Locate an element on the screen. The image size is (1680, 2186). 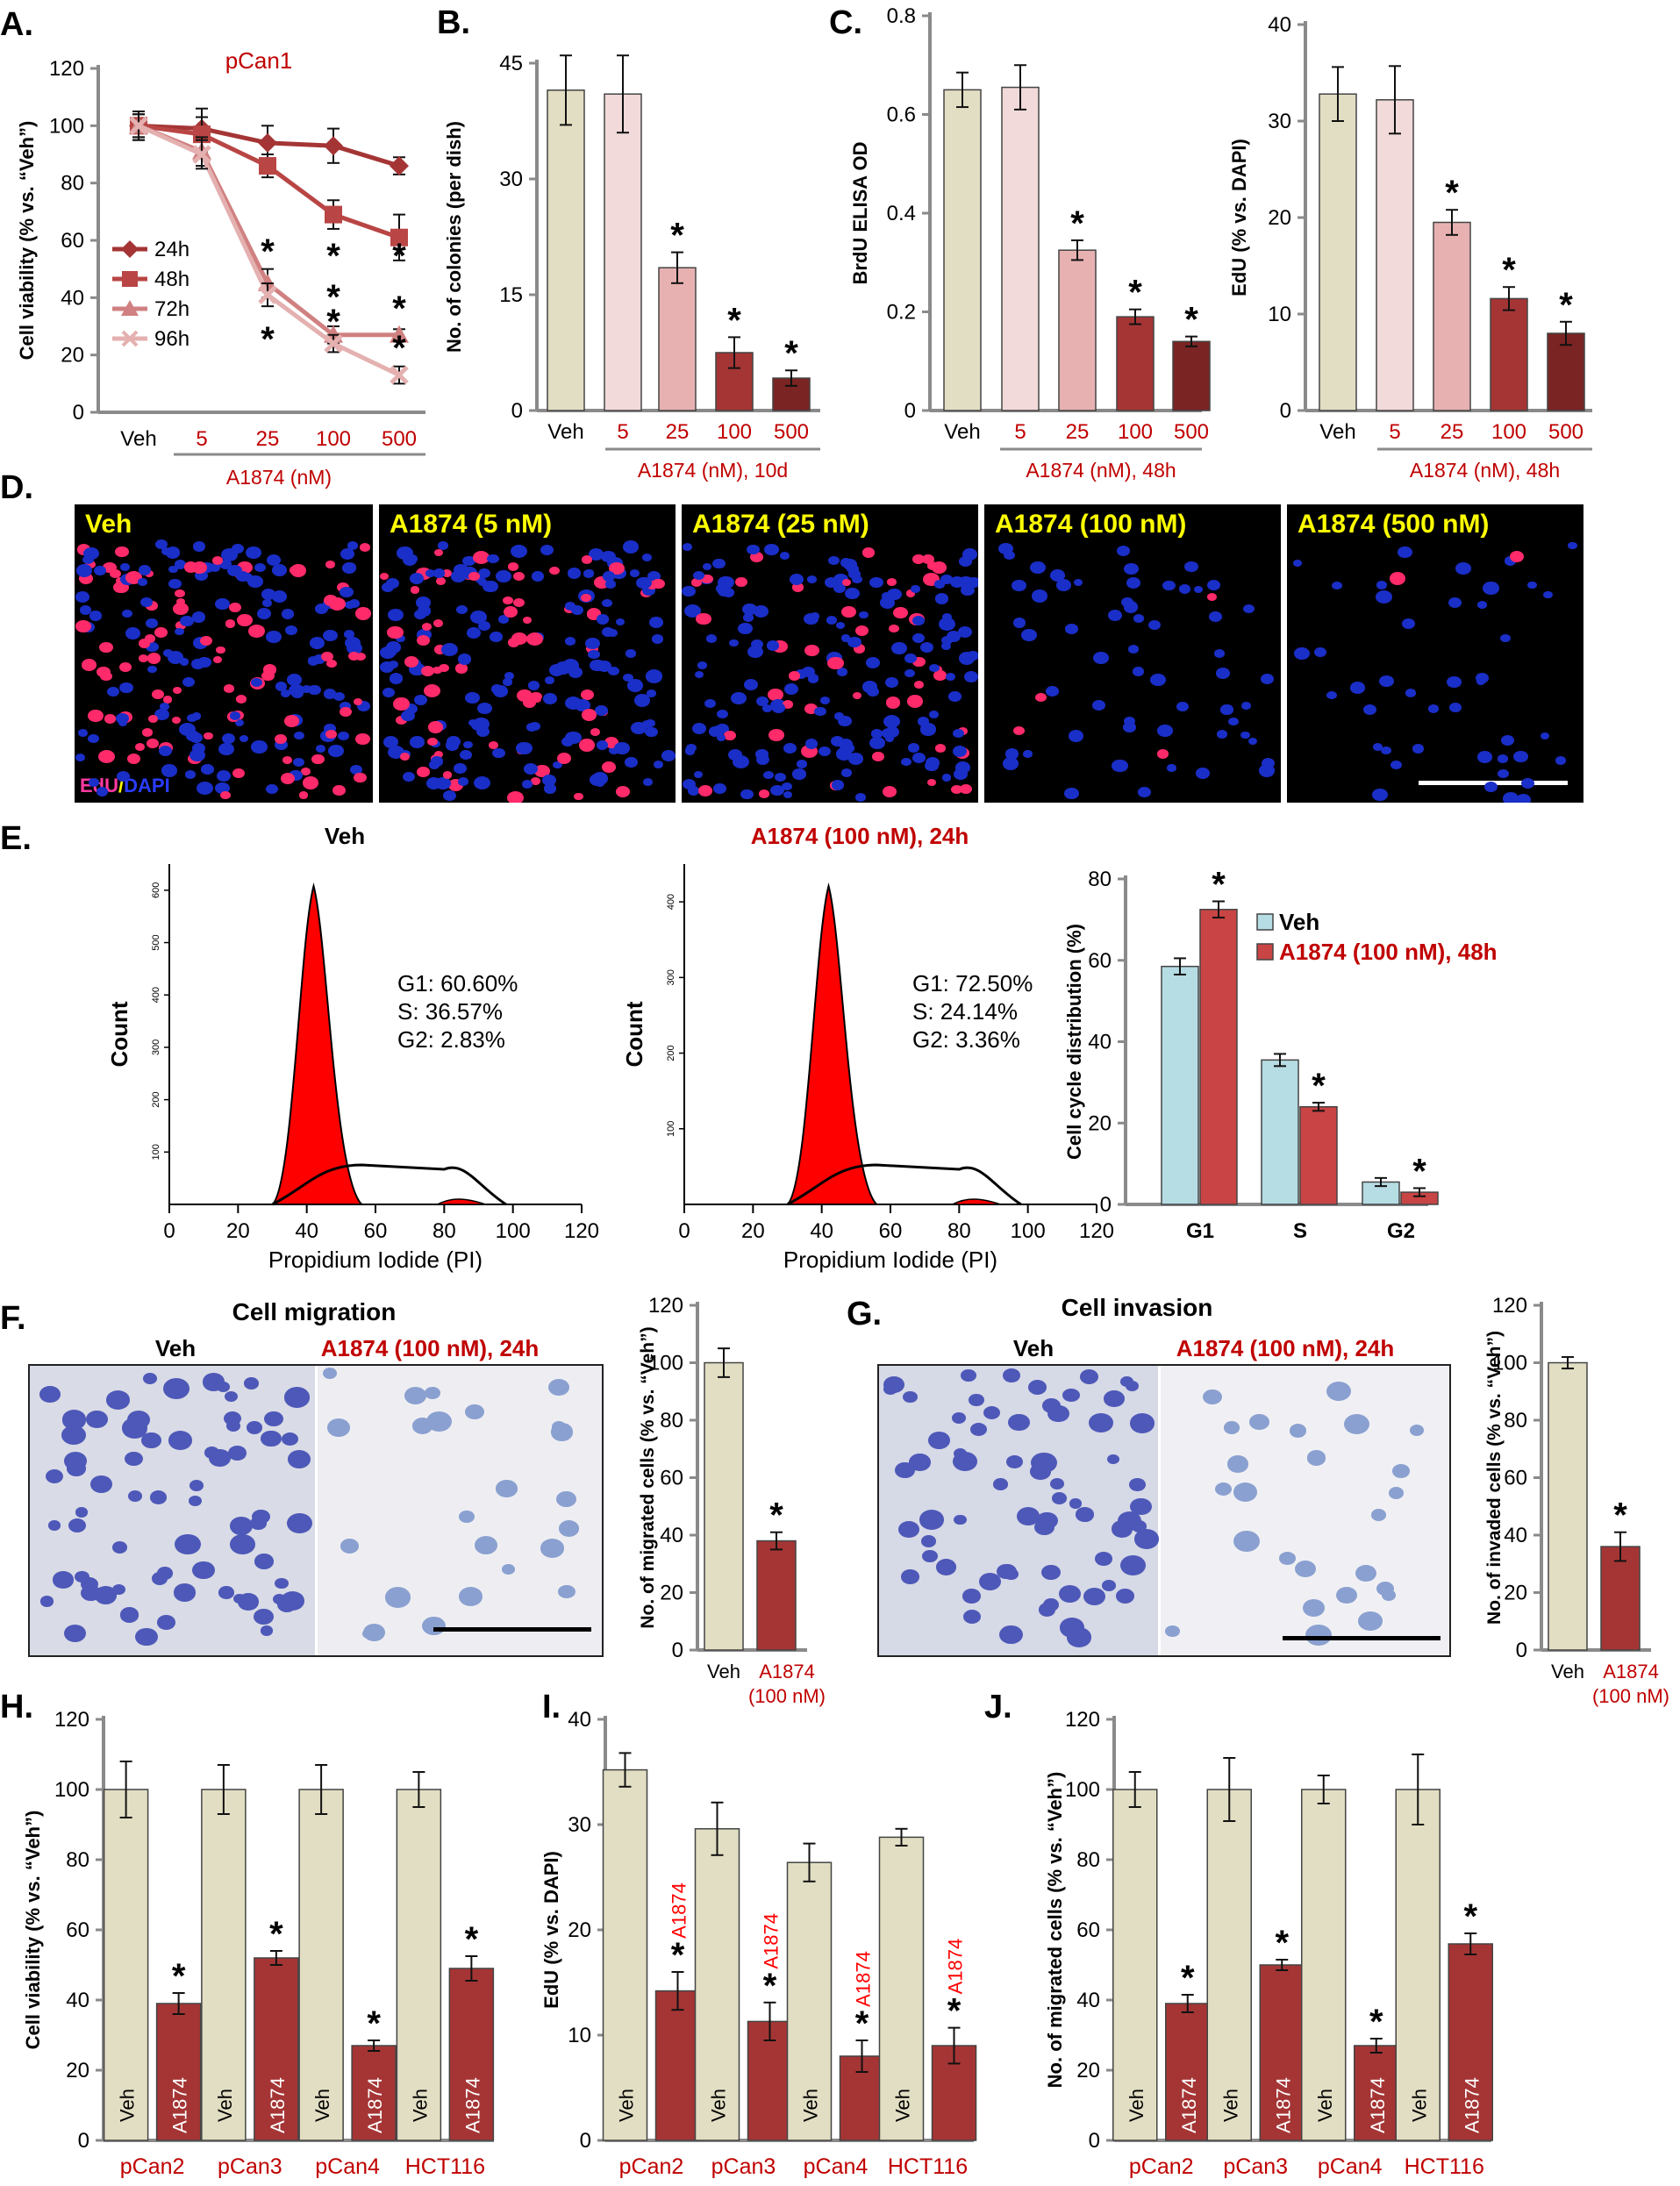
panel-letter-h: H. is located at coordinates (16, 1707).